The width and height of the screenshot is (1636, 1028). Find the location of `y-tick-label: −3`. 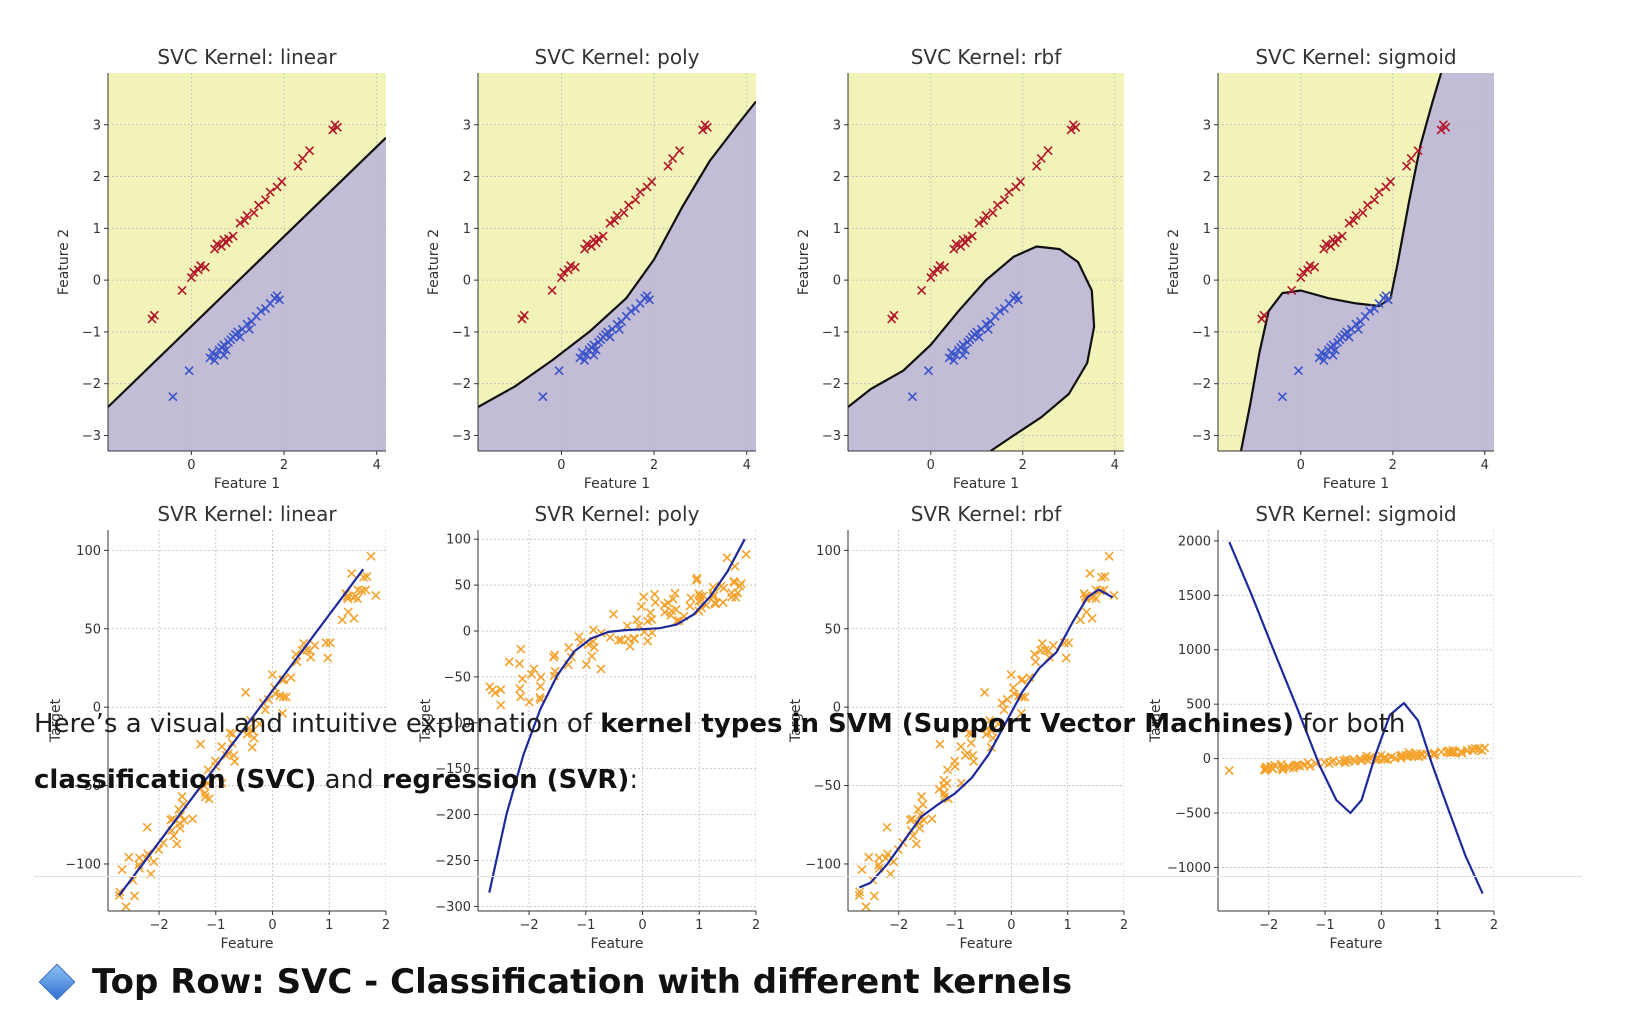

y-tick-label: −3 is located at coordinates (461, 436).